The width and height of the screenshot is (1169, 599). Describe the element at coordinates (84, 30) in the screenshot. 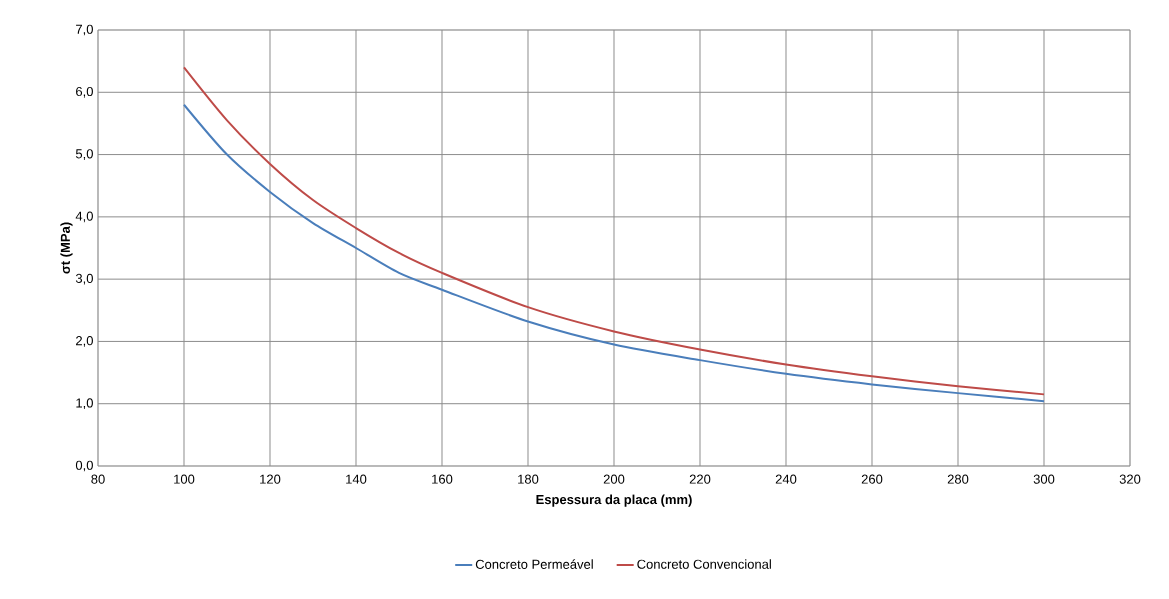

I see `y-tick-label: 7,0` at that location.